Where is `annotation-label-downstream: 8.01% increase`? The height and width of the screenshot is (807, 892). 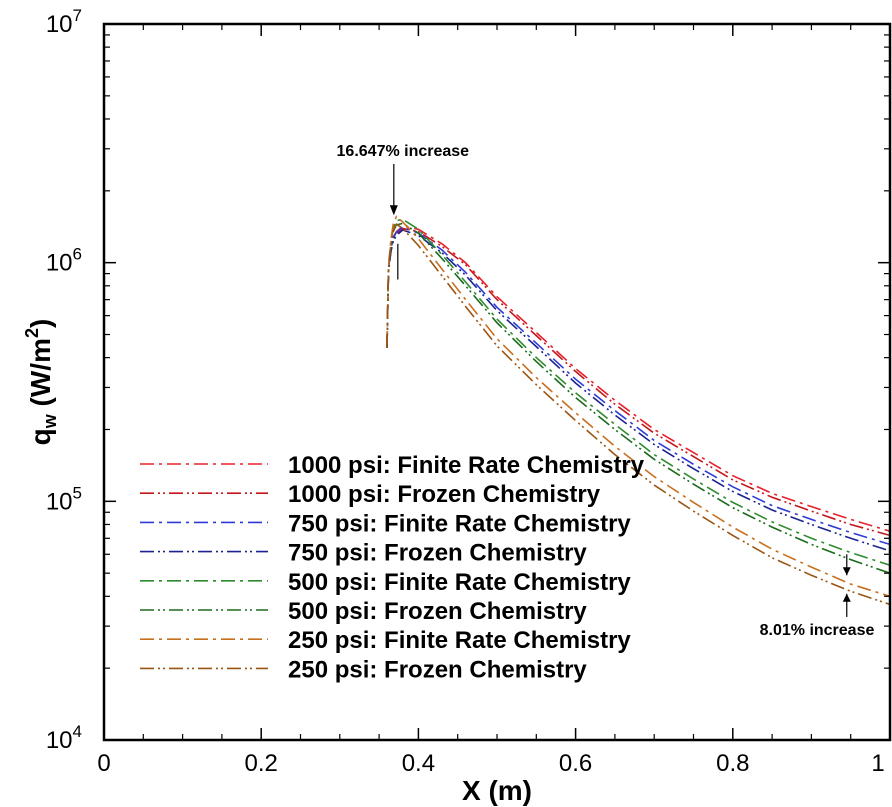
annotation-label-downstream: 8.01% increase is located at coordinates (817, 630).